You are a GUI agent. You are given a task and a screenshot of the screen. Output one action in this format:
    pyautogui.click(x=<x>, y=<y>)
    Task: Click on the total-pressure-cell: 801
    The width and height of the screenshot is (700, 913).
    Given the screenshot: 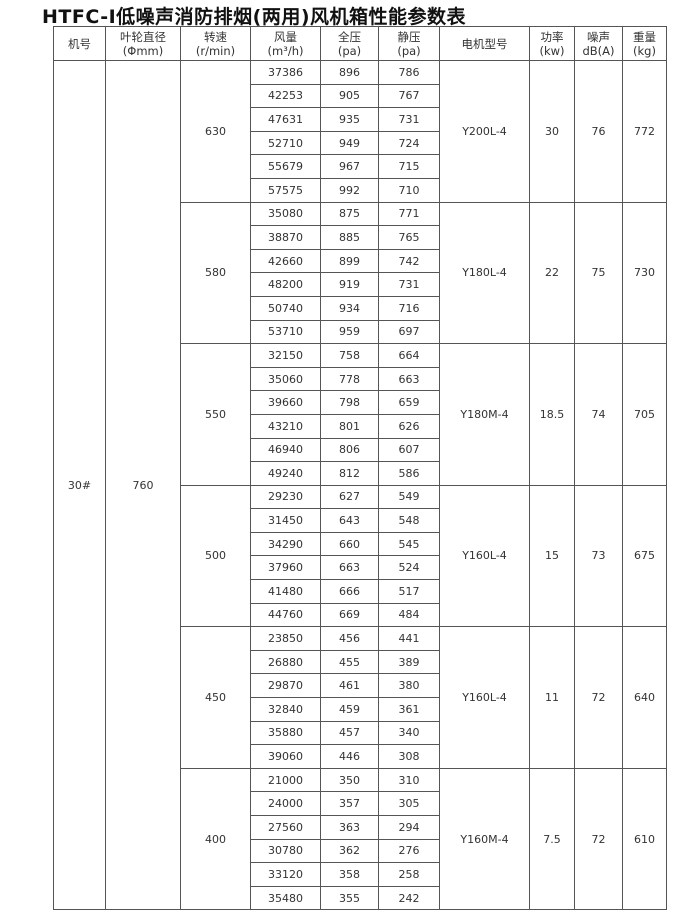 What is the action you would take?
    pyautogui.click(x=349, y=426)
    